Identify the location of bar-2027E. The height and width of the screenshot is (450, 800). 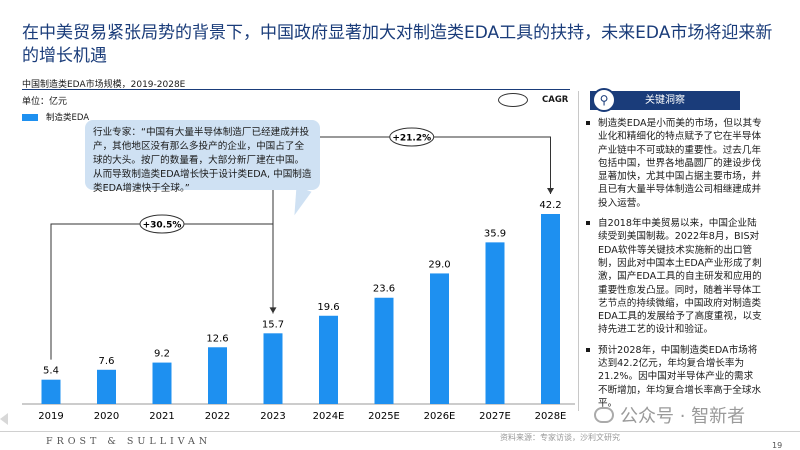
(495, 323).